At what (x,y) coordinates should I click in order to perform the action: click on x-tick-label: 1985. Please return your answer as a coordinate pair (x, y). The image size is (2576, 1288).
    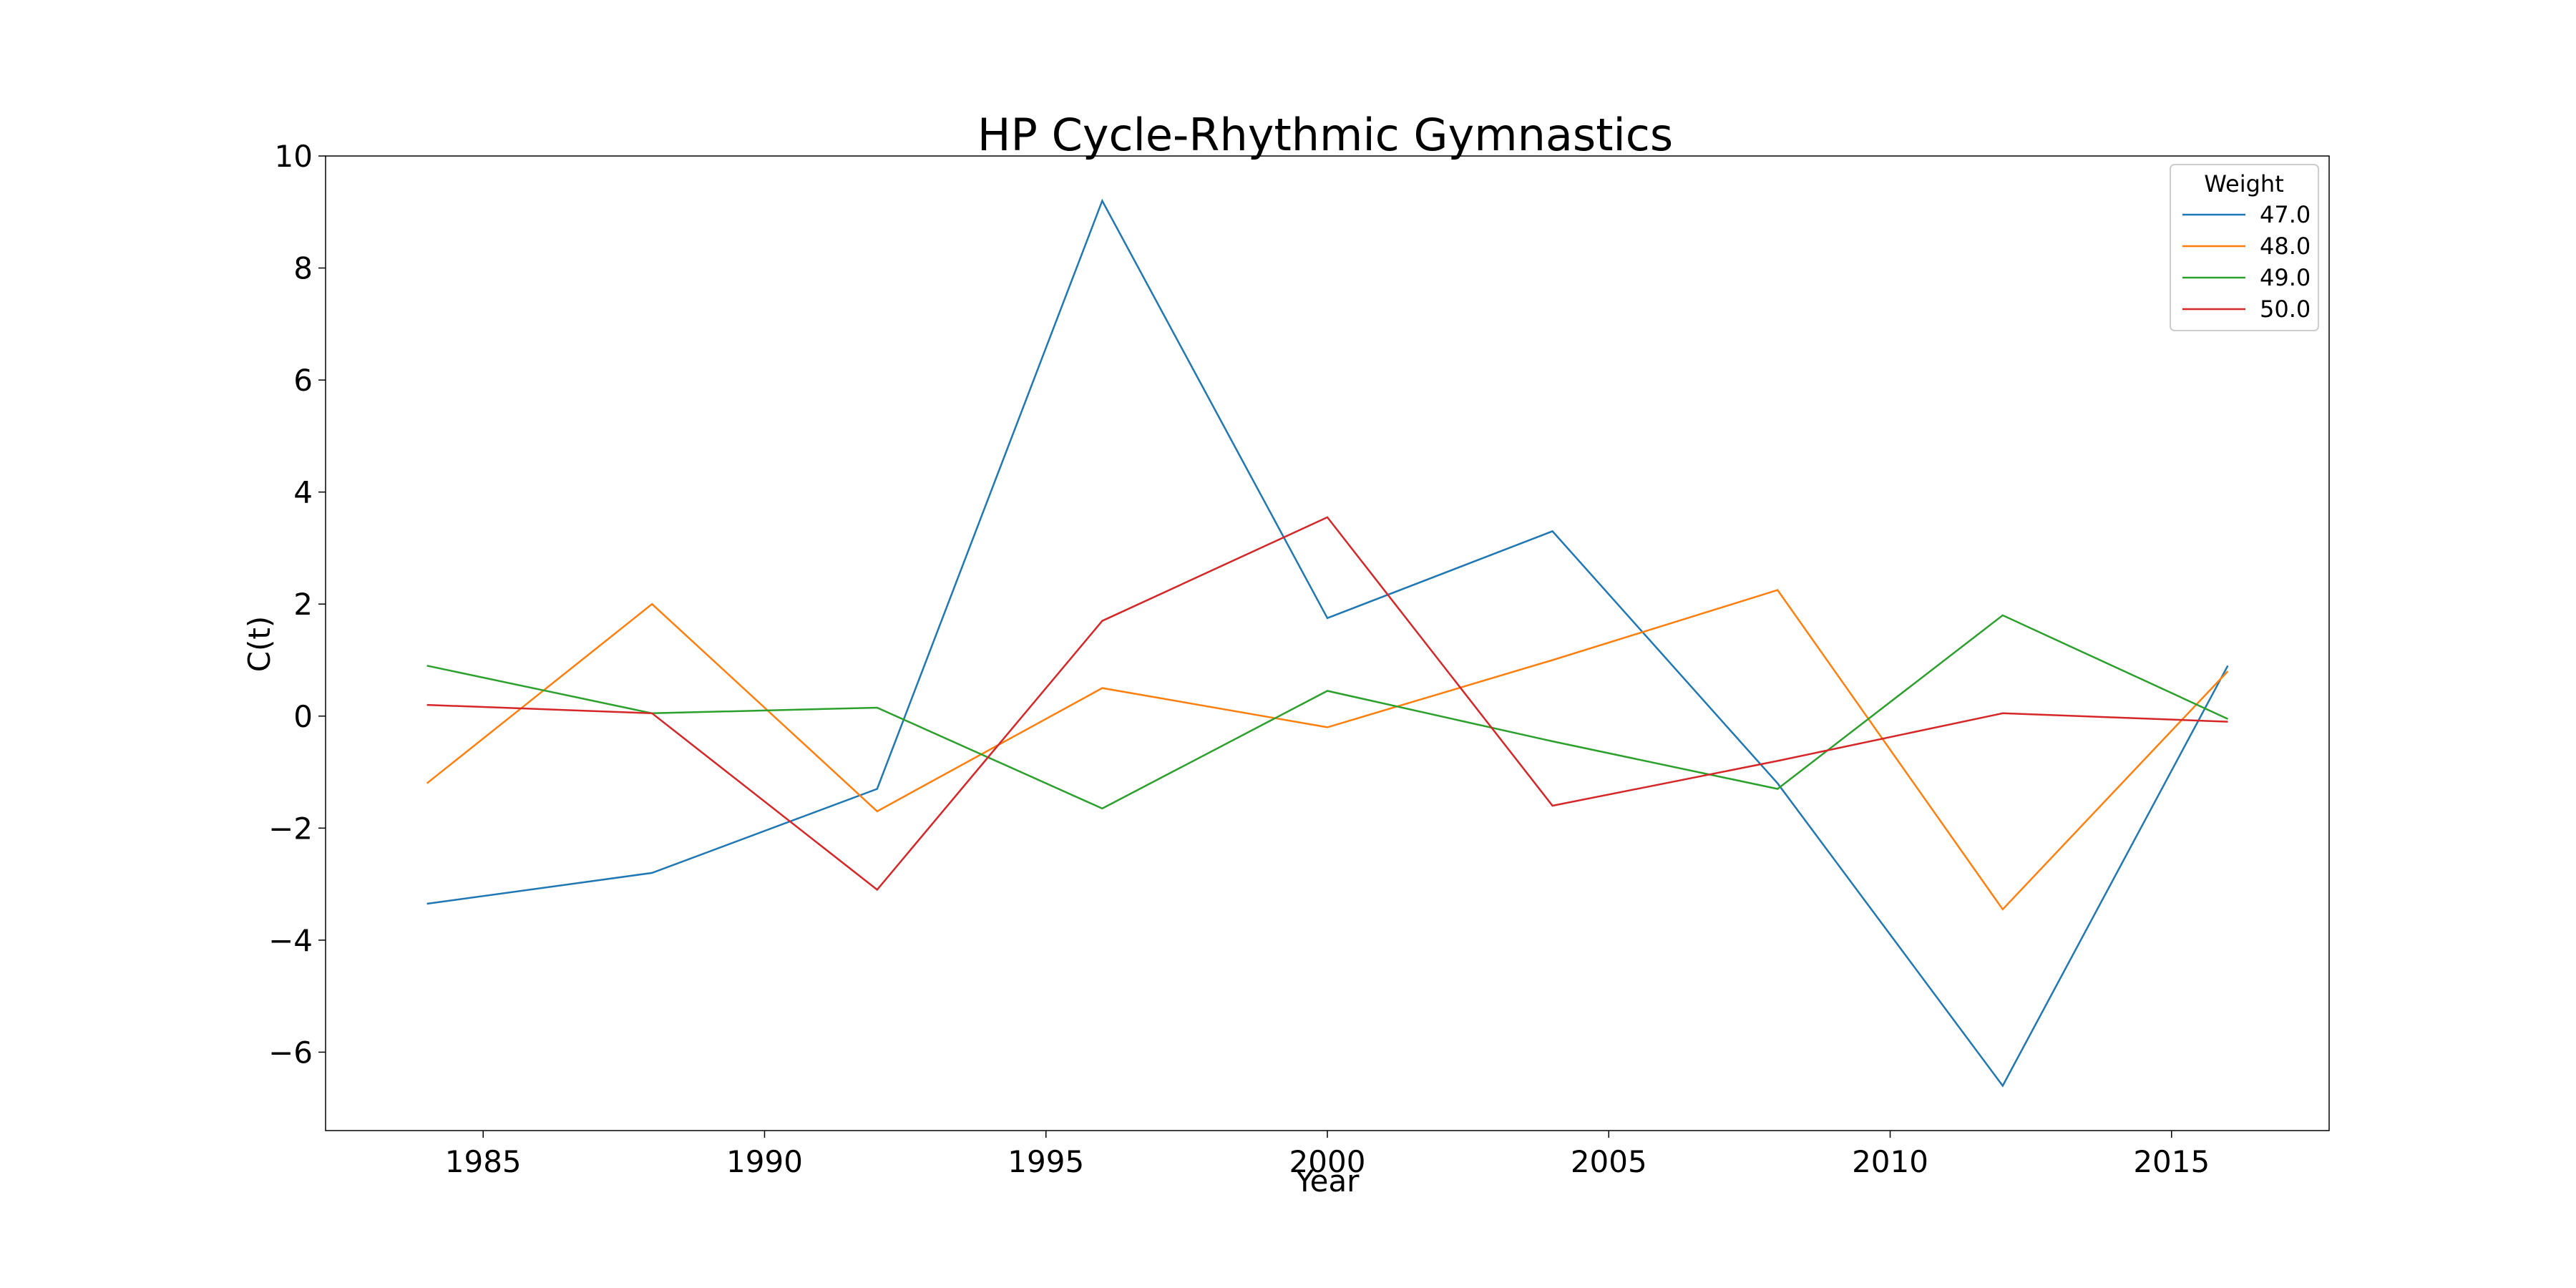
    Looking at the image, I should click on (483, 1161).